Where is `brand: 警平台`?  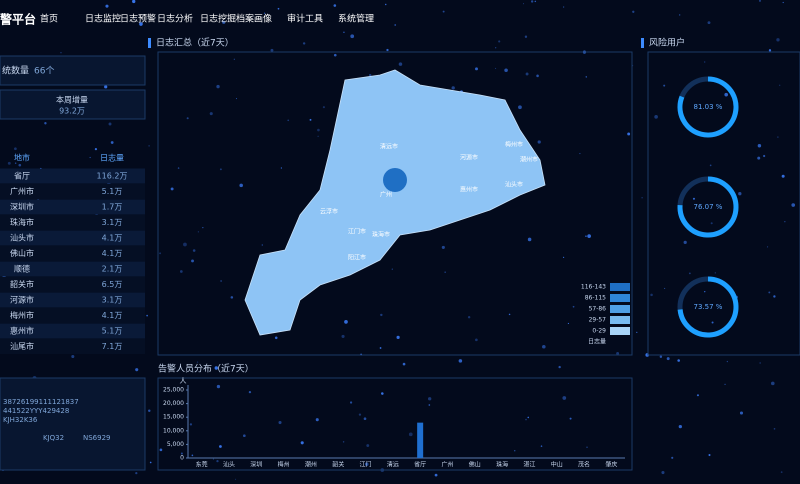 brand: 警平台 is located at coordinates (18, 19).